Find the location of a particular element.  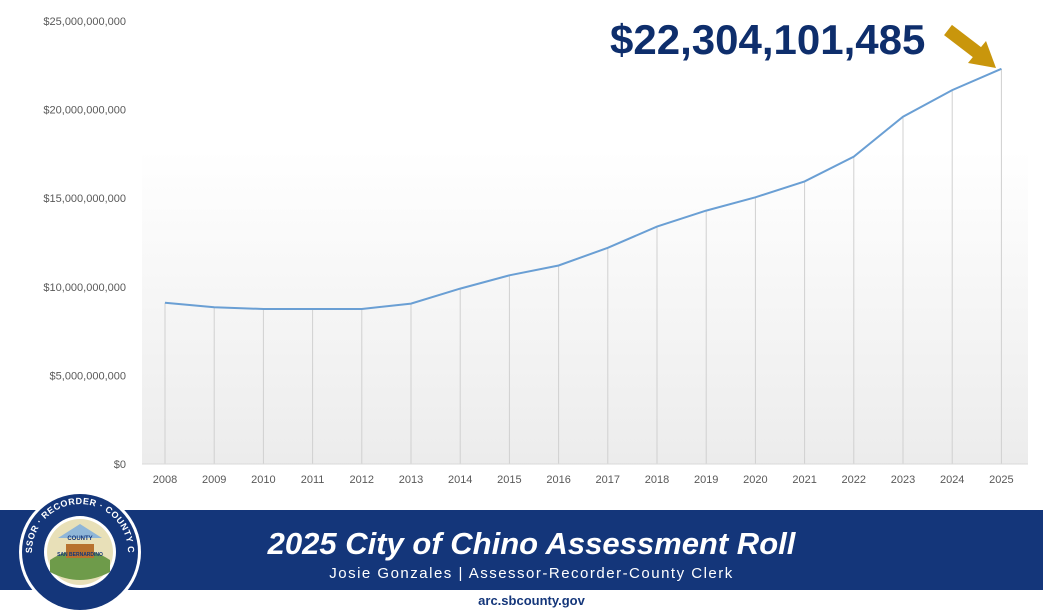

x-tick-label: 2017 is located at coordinates (608, 480).